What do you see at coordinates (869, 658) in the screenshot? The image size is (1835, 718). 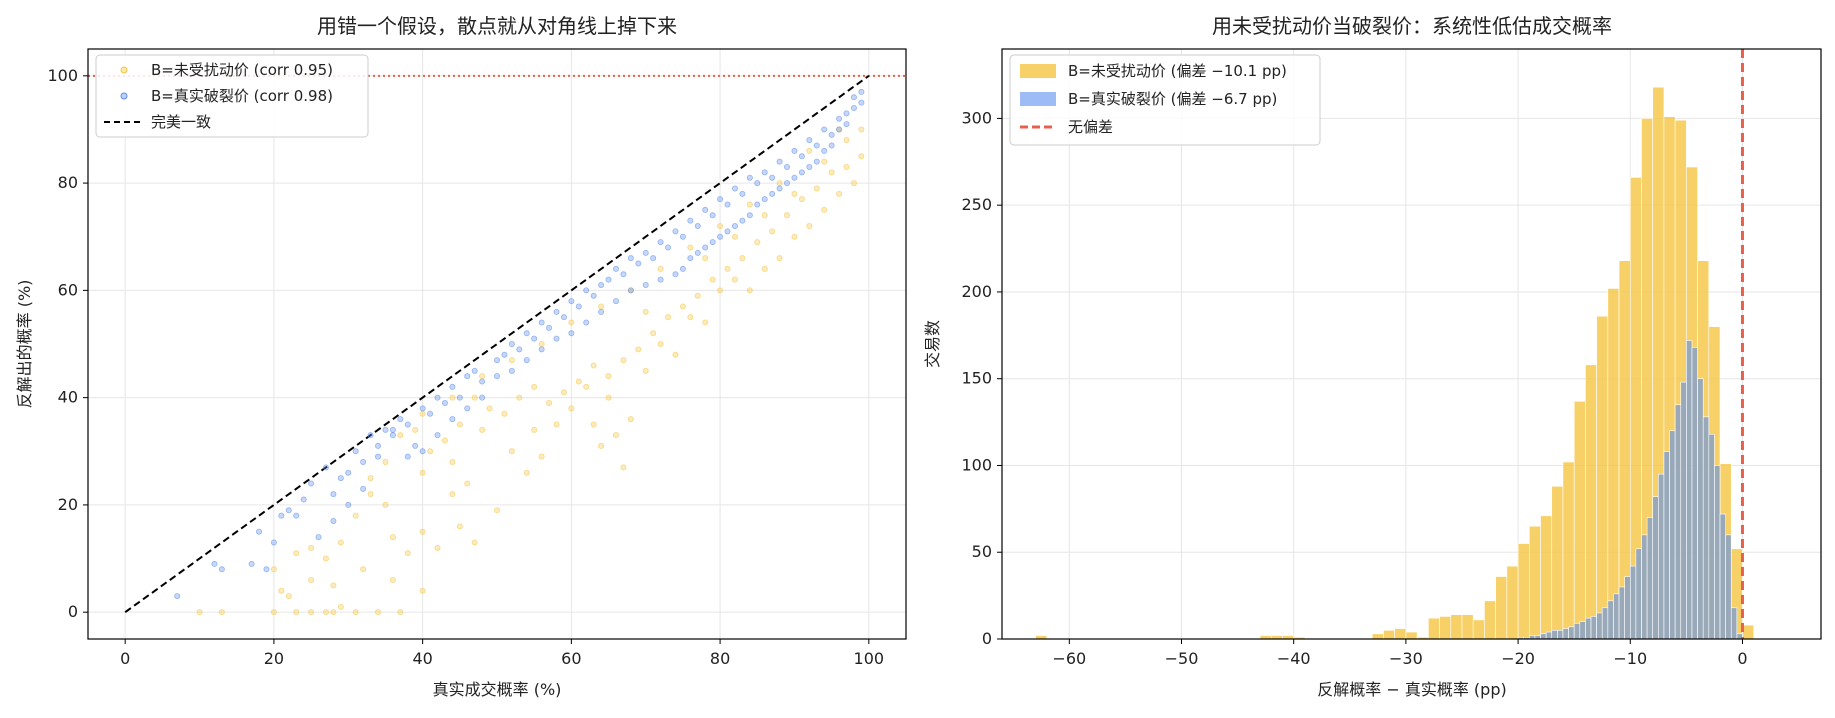 I see `scatter-x-tick-label: 100` at bounding box center [869, 658].